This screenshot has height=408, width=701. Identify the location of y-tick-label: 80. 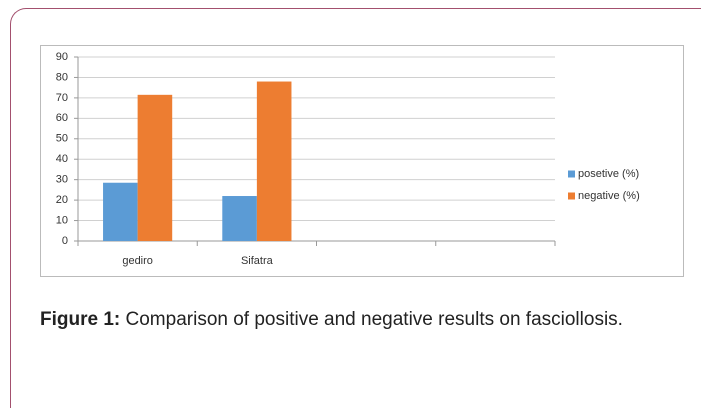
(62, 77).